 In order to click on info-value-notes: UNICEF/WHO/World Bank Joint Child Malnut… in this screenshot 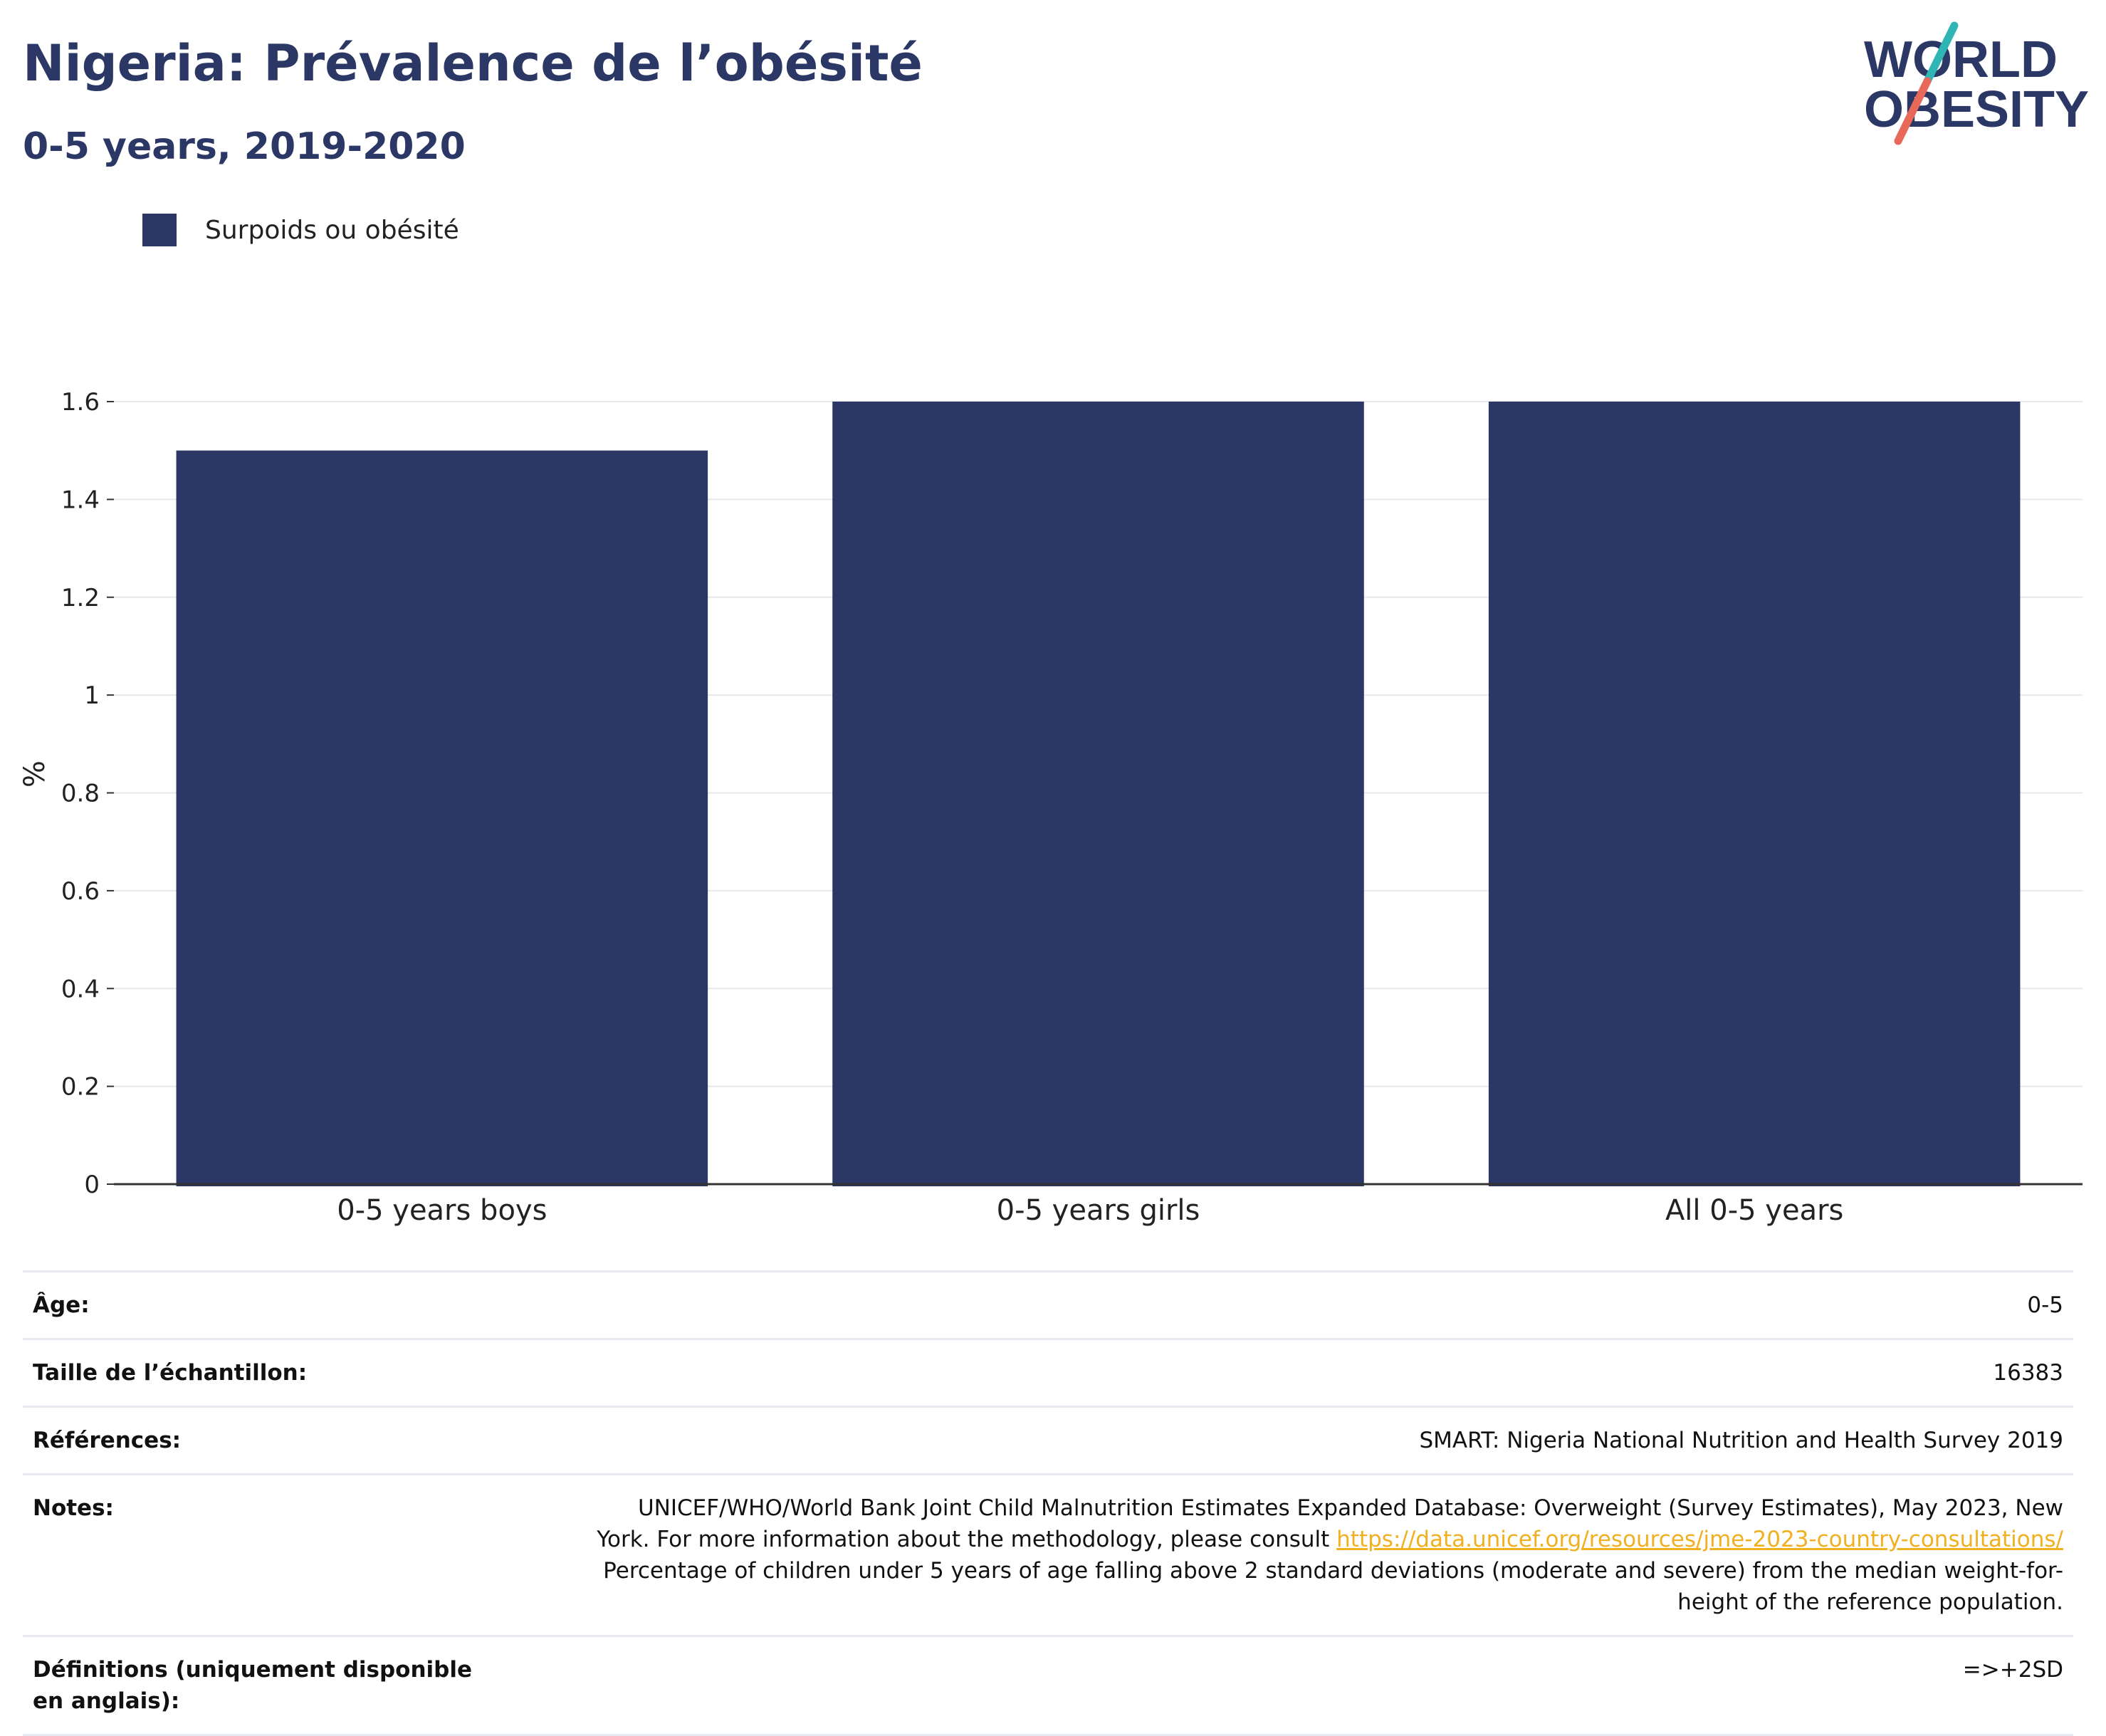, I will do `click(1285, 1555)`.